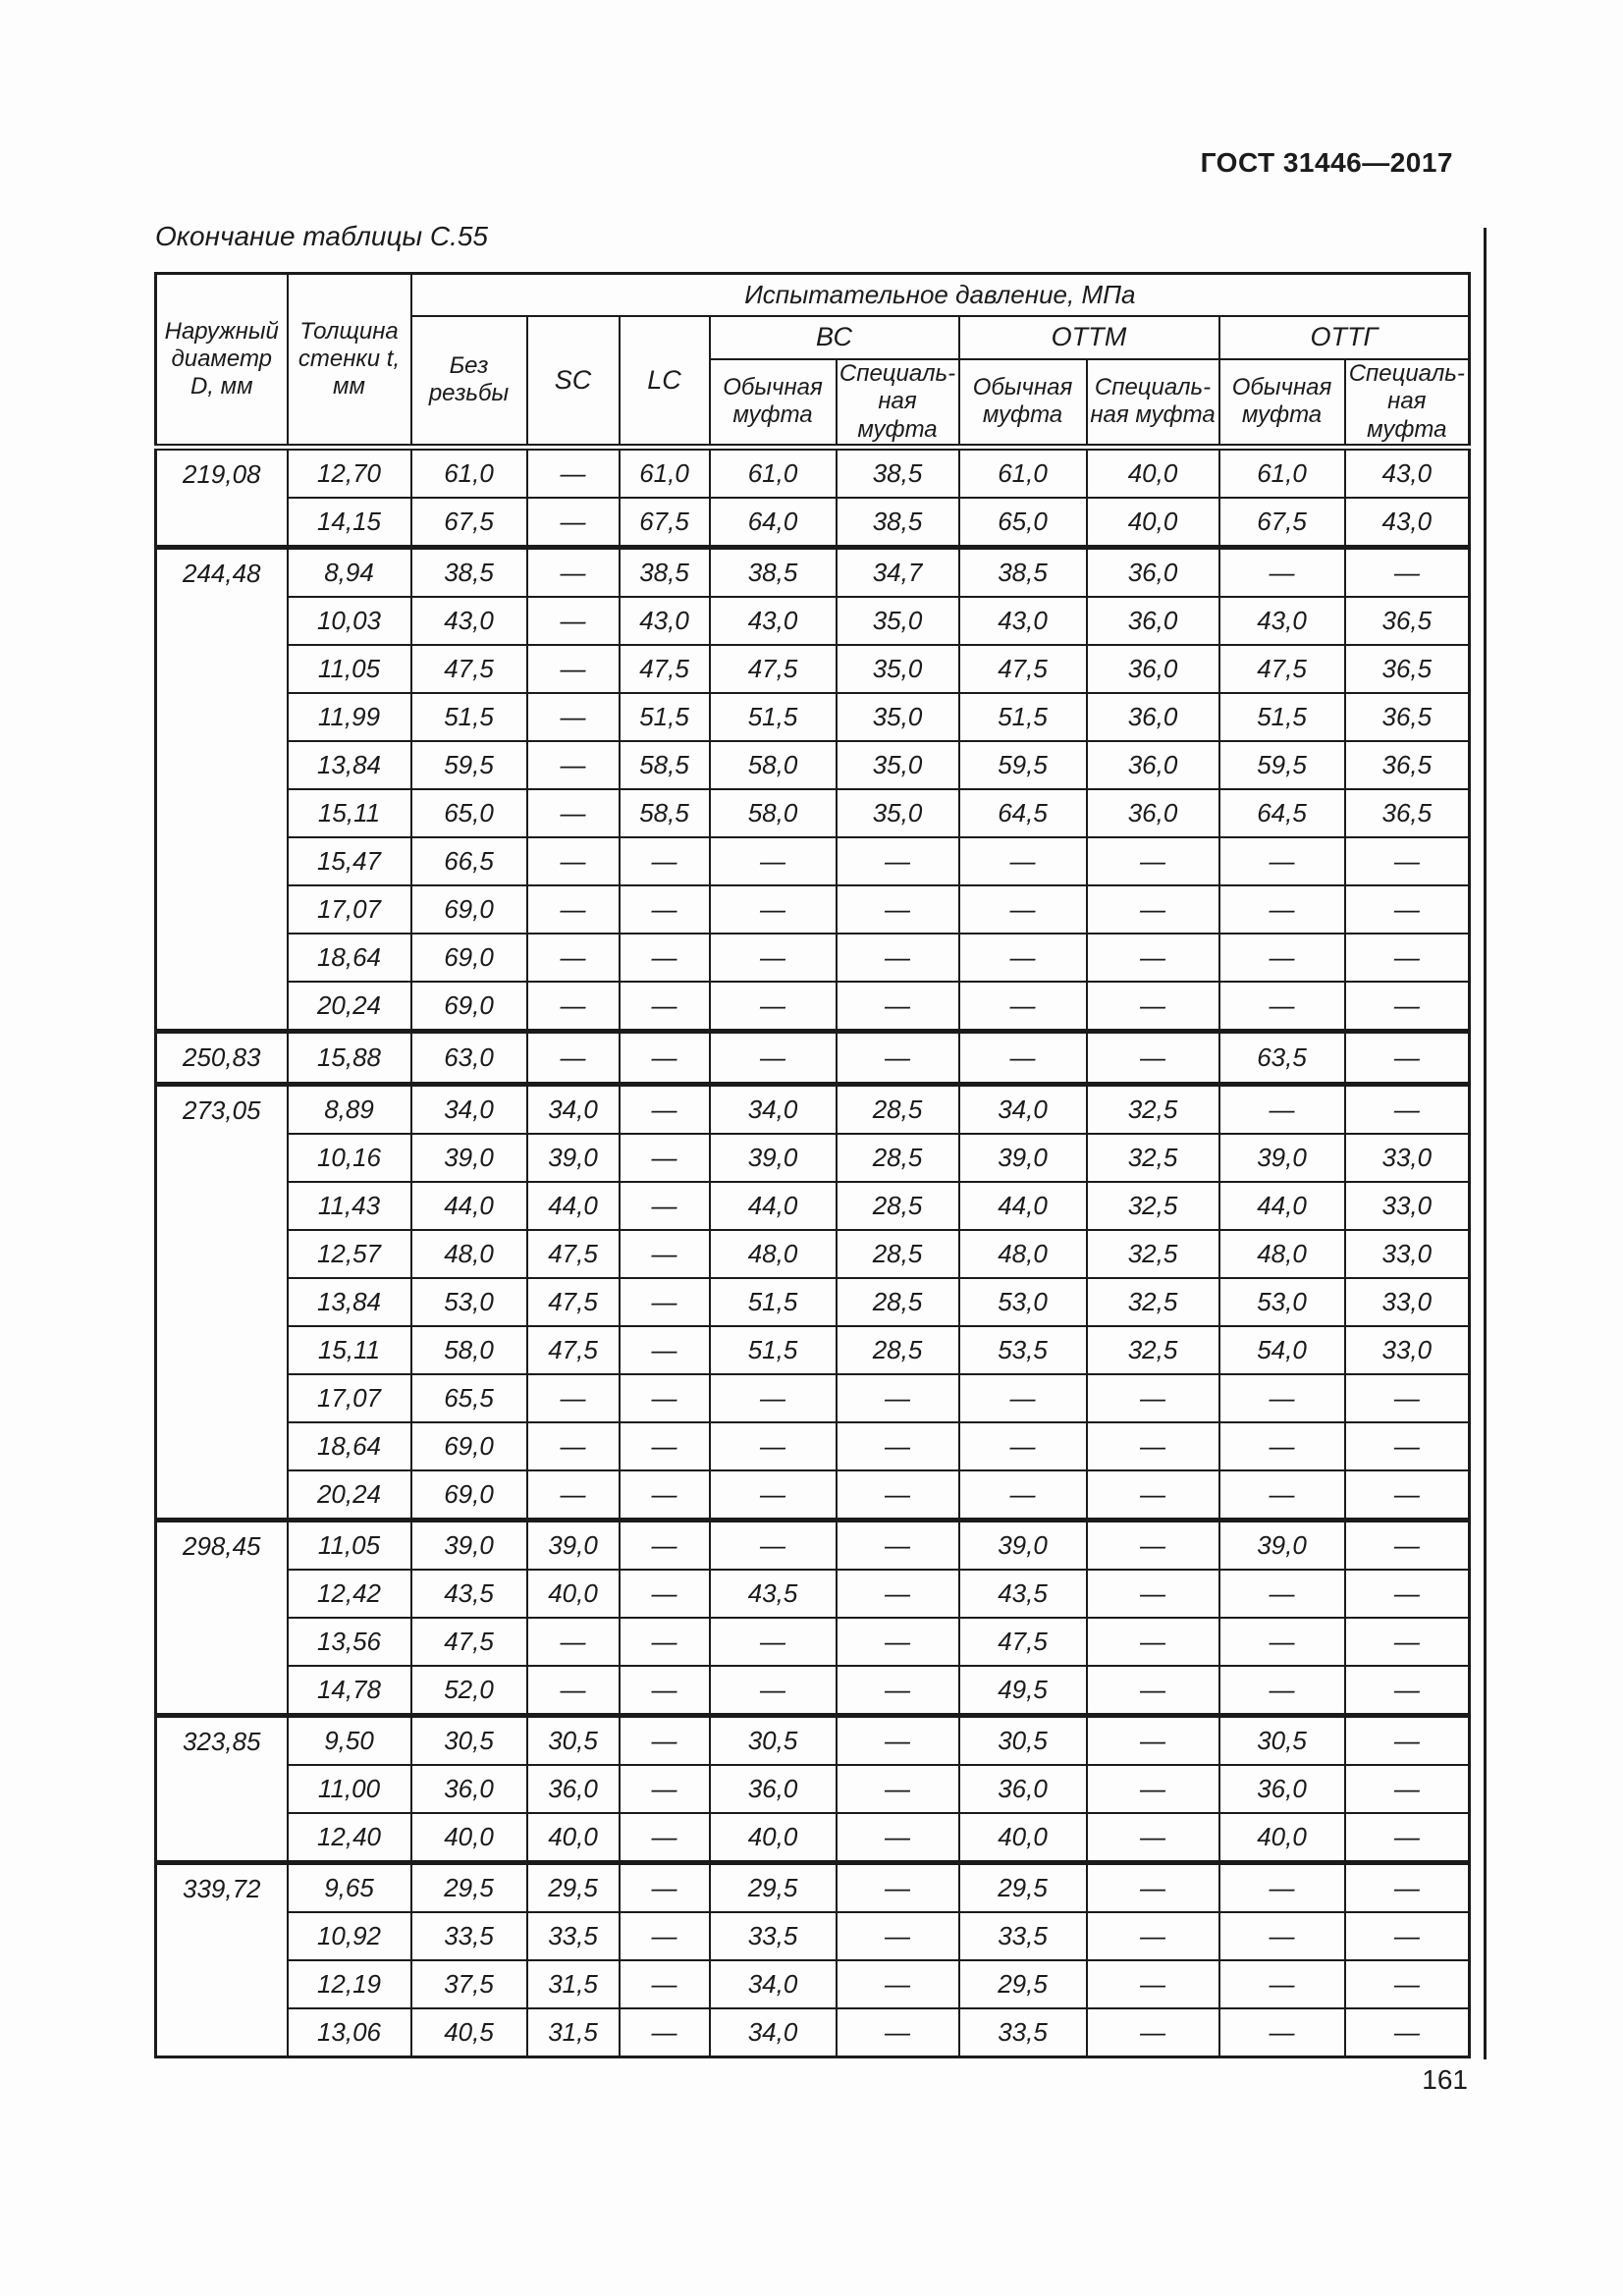 Image resolution: width=1623 pixels, height=2296 pixels. Describe the element at coordinates (834, 337) in the screenshot. I see `header-bc: ВС` at that location.